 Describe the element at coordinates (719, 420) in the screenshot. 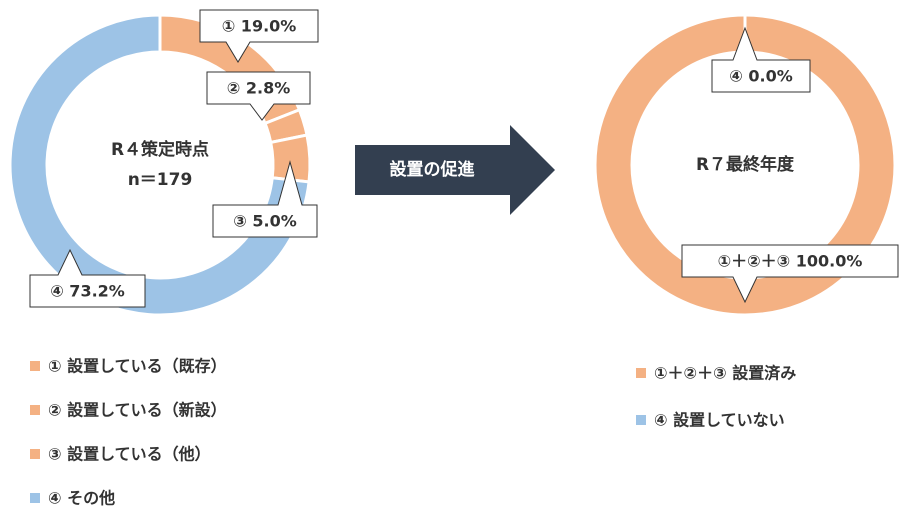

I see `legend-label: ④ 設置していない` at that location.